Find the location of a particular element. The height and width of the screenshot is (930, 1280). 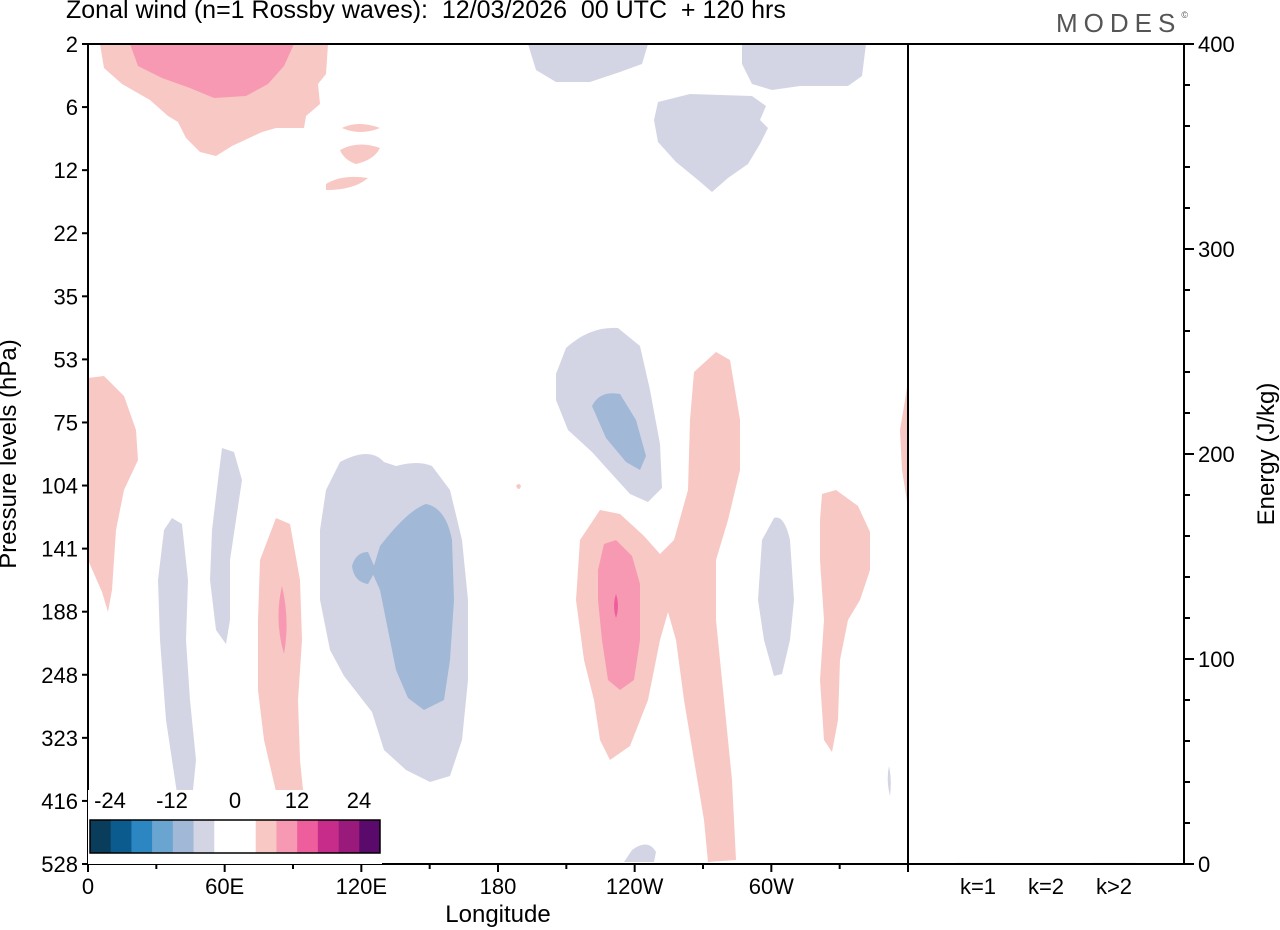

y-tick-label: 141 is located at coordinates (59, 549).